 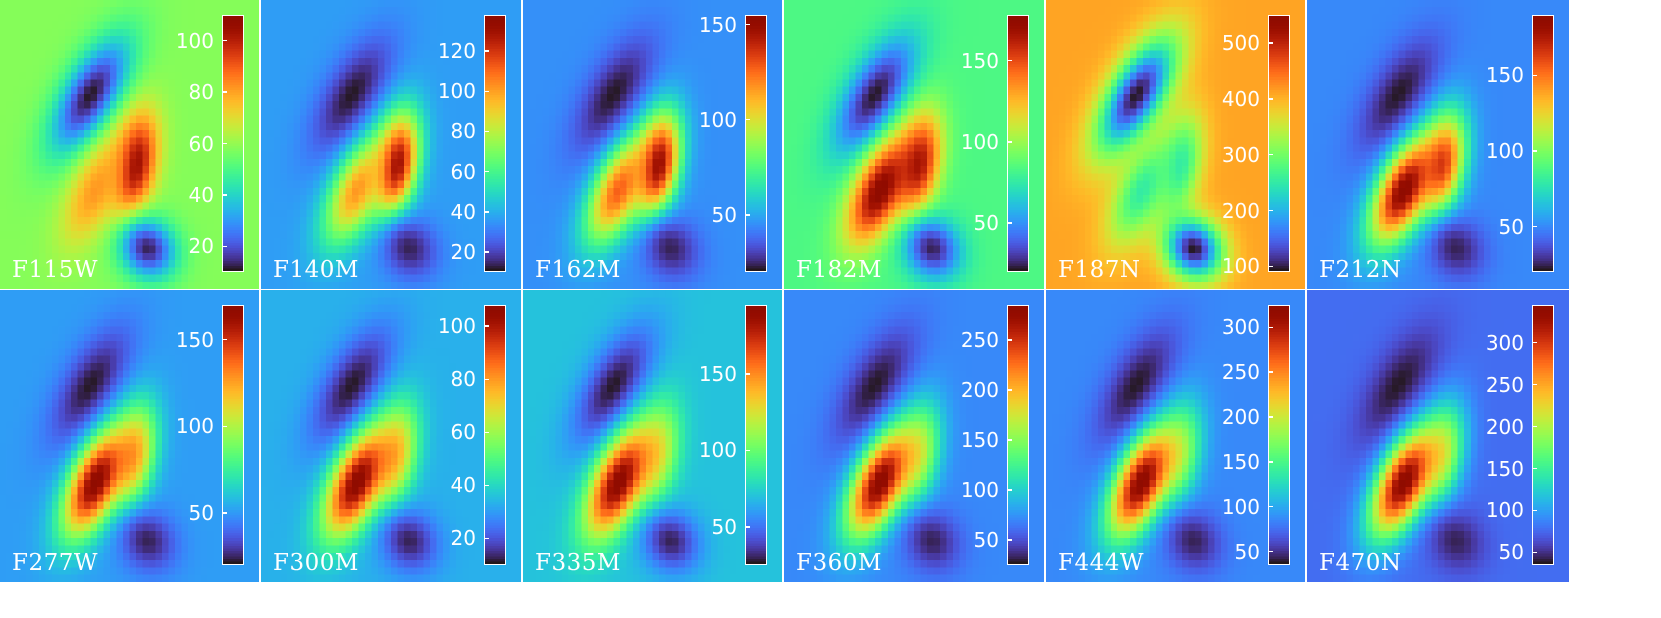 I want to click on colorbar-tick-label: 80, so click(x=463, y=379).